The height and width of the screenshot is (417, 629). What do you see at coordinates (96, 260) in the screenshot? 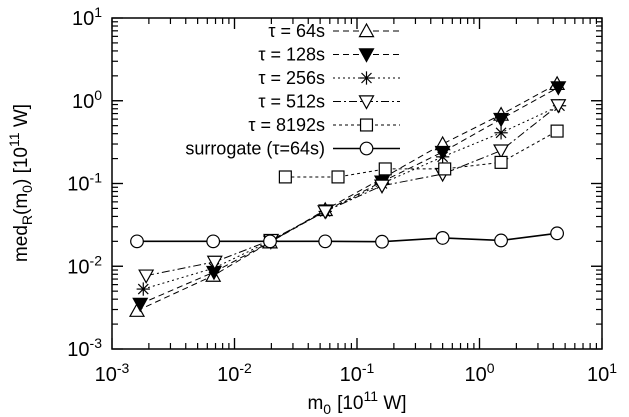
I see `y-tick-exponent: -2` at bounding box center [96, 260].